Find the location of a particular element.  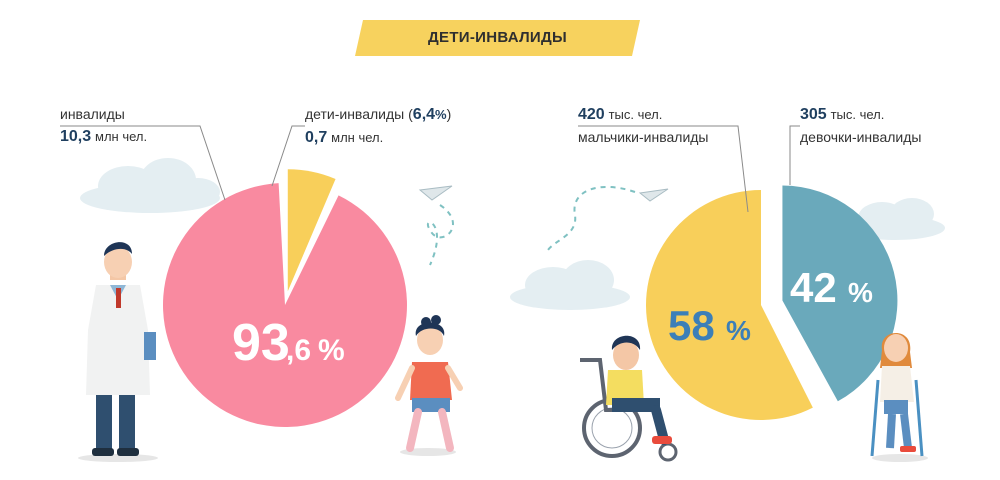

label-children-pct-open: ( is located at coordinates (410, 114).